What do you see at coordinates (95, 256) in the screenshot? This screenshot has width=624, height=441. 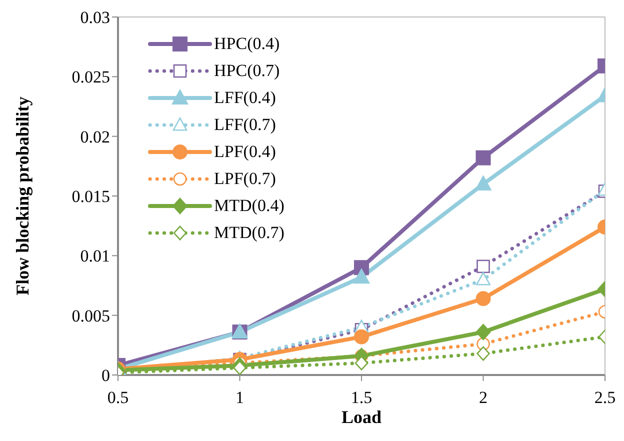 I see `y-tick-label: 0.01` at bounding box center [95, 256].